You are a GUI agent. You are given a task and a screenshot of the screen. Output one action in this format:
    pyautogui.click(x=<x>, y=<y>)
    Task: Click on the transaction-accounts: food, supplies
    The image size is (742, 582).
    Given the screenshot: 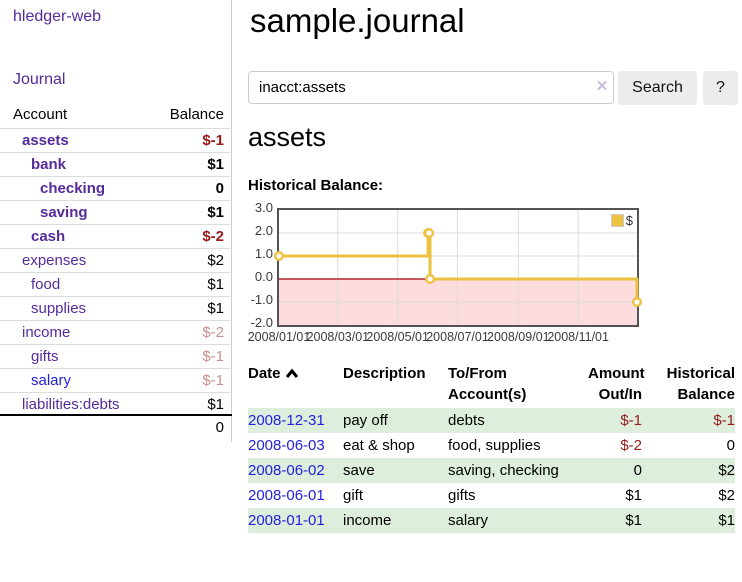 What is the action you would take?
    pyautogui.click(x=494, y=445)
    